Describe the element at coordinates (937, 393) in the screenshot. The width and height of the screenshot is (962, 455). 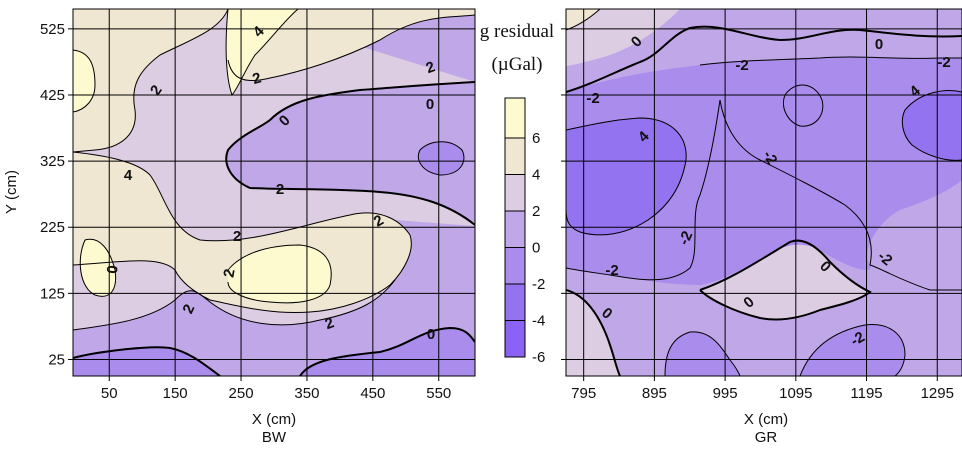
I see `gr-x-tick-label: 1295` at that location.